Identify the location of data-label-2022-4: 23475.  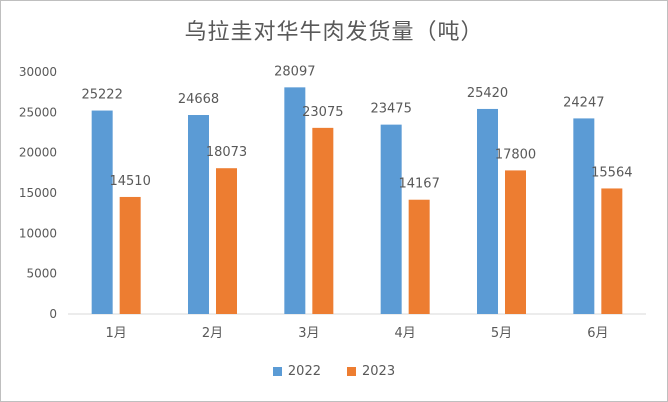
(390, 109).